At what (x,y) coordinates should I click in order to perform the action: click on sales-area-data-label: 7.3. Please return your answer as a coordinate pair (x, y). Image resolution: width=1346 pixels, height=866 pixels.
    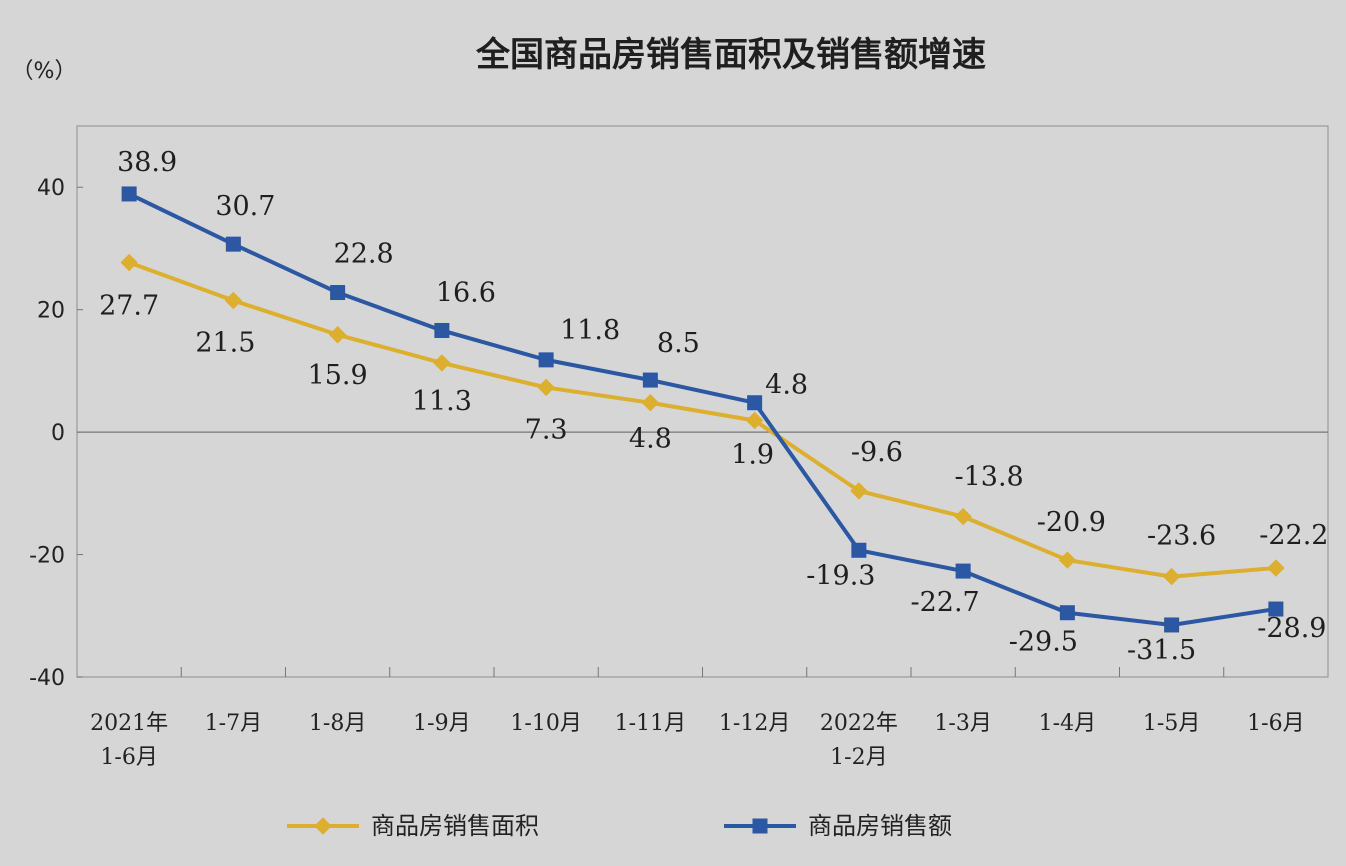
    Looking at the image, I should click on (546, 429).